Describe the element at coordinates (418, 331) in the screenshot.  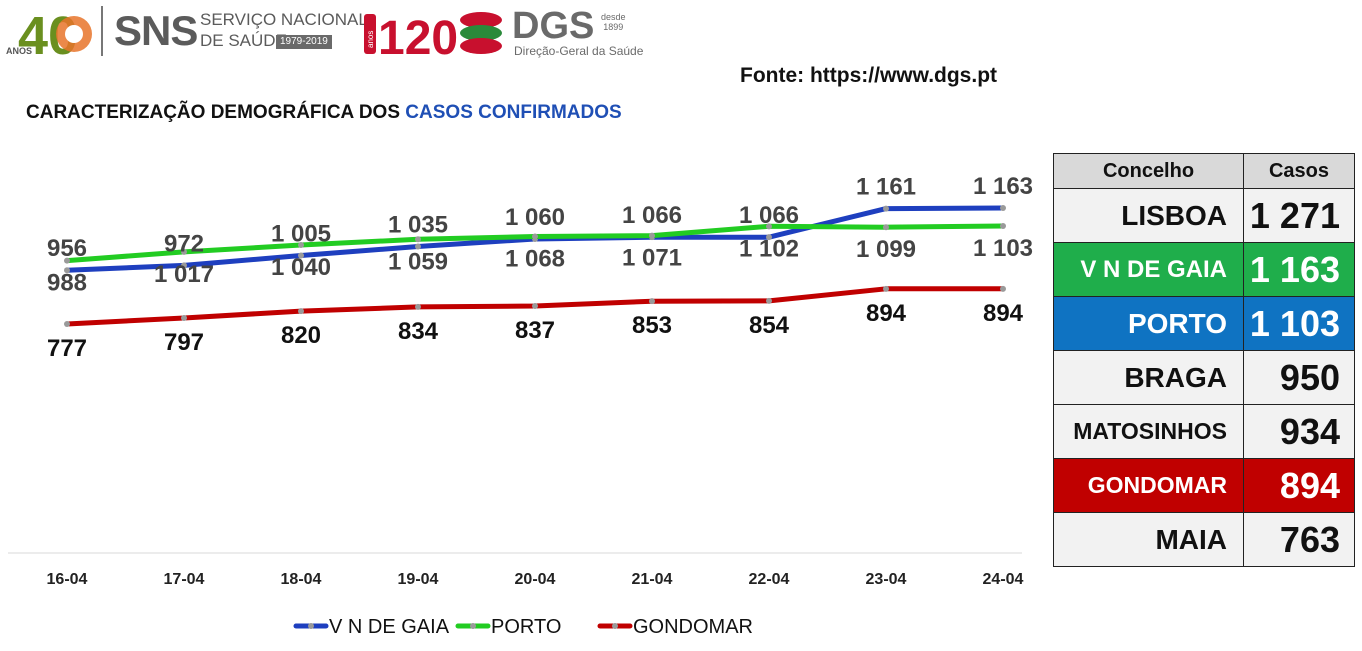
I see `data-label: 834` at that location.